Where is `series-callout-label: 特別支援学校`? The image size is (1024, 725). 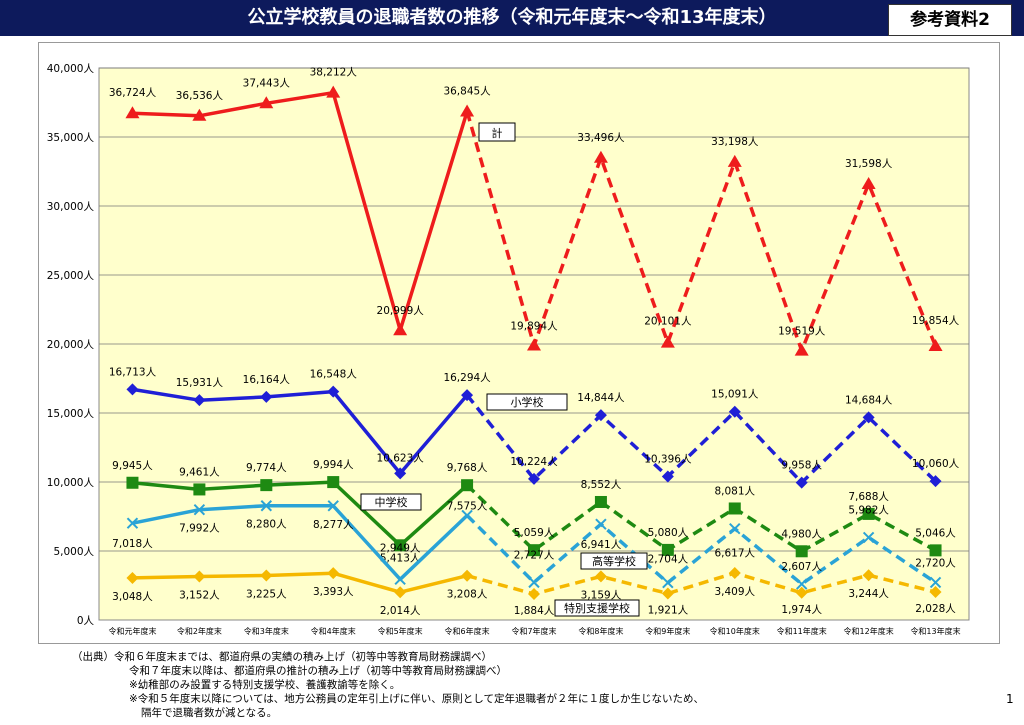 series-callout-label: 特別支援学校 is located at coordinates (597, 608).